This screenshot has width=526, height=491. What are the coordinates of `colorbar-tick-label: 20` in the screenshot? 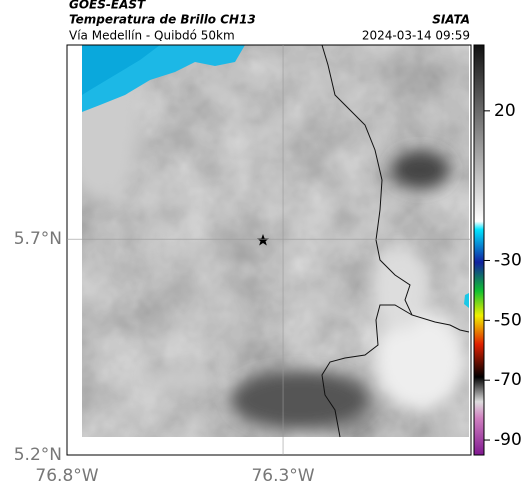 It's located at (505, 111).